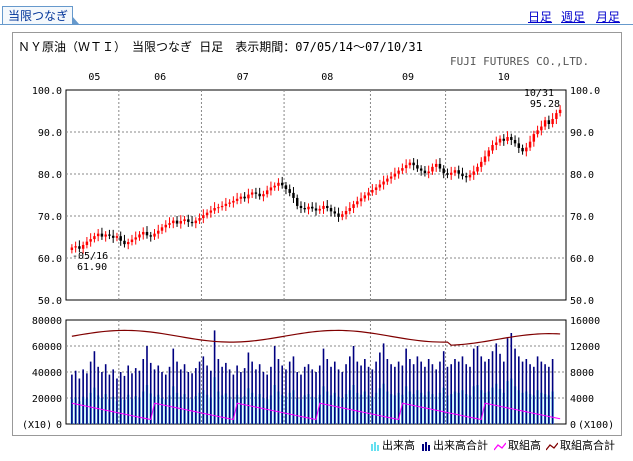  What do you see at coordinates (573, 17) in the screenshot?
I see `nav-weekly-link: 週足` at bounding box center [573, 17].